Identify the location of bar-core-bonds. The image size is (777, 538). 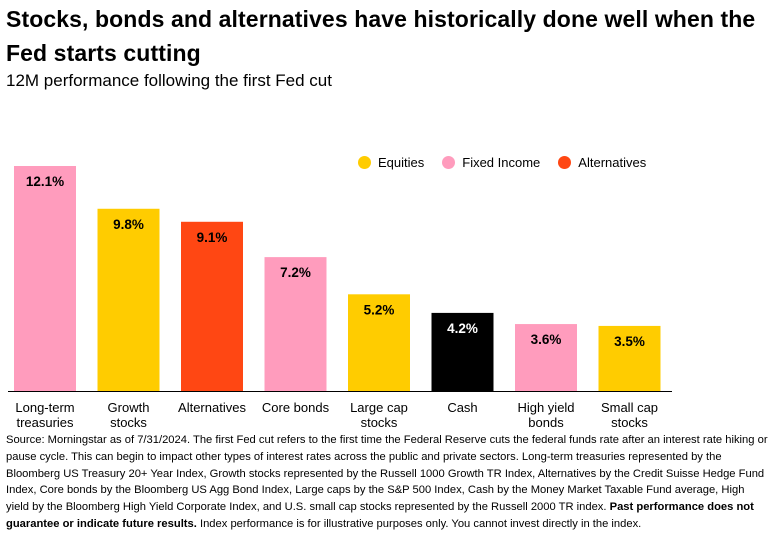
(295, 324).